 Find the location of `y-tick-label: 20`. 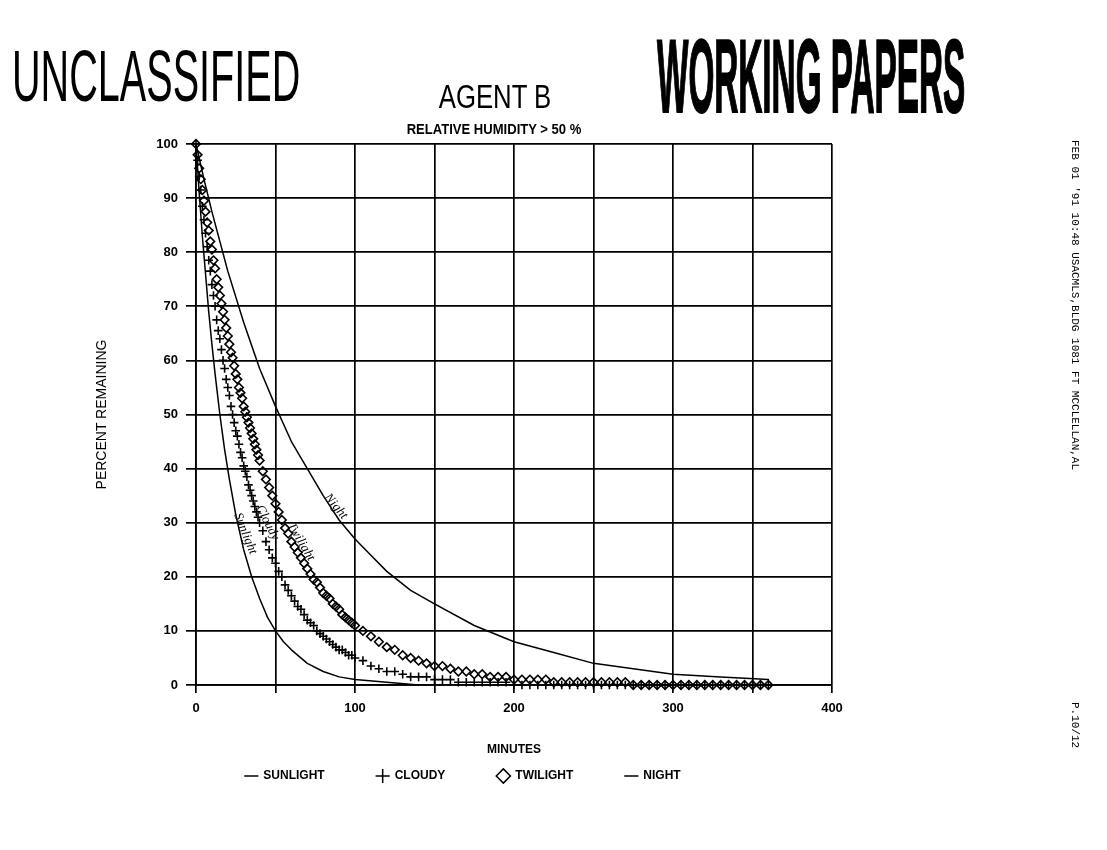

y-tick-label: 20 is located at coordinates (170, 576).